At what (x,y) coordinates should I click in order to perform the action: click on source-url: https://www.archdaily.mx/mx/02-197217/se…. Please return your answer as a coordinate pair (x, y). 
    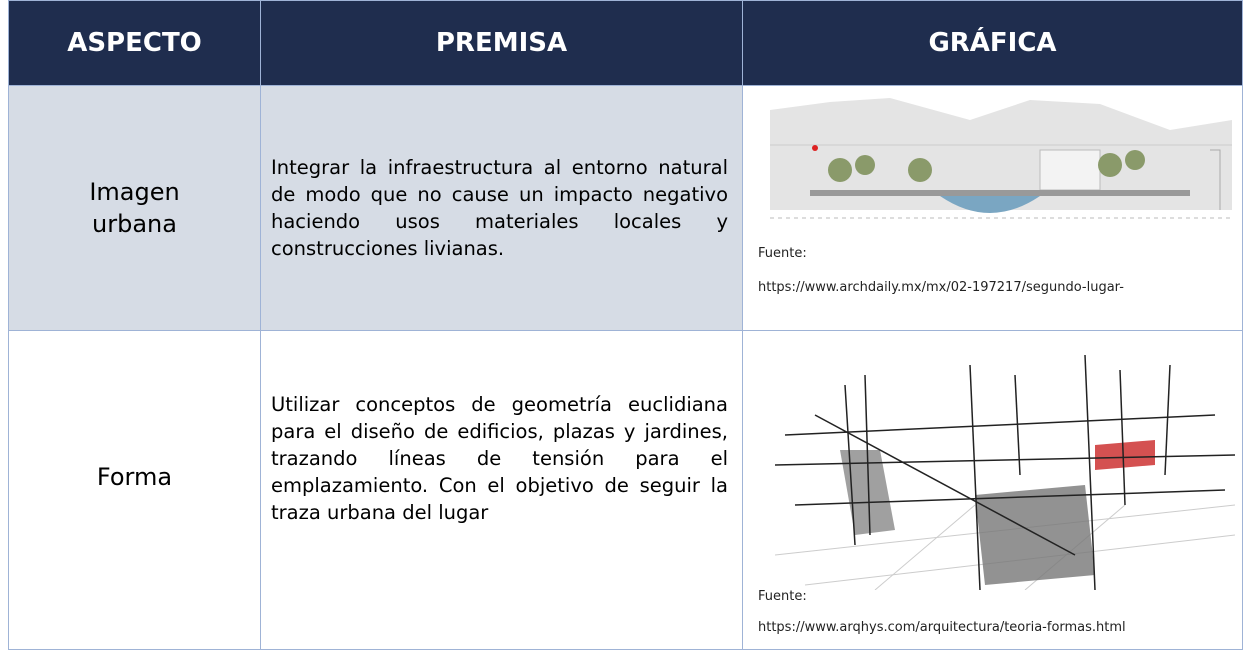
    Looking at the image, I should click on (941, 287).